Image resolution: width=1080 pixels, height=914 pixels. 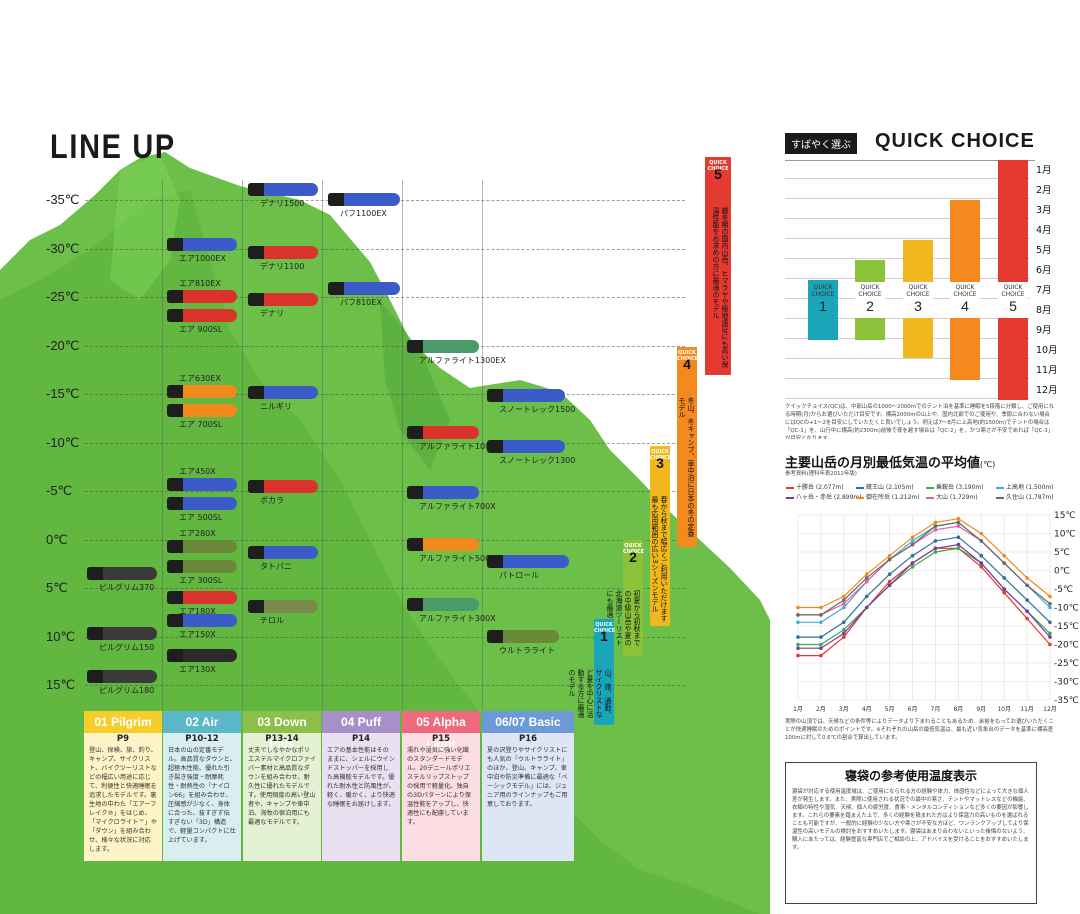 What do you see at coordinates (272, 500) in the screenshot?
I see `sleeping-bag-label: ポカラ` at bounding box center [272, 500].